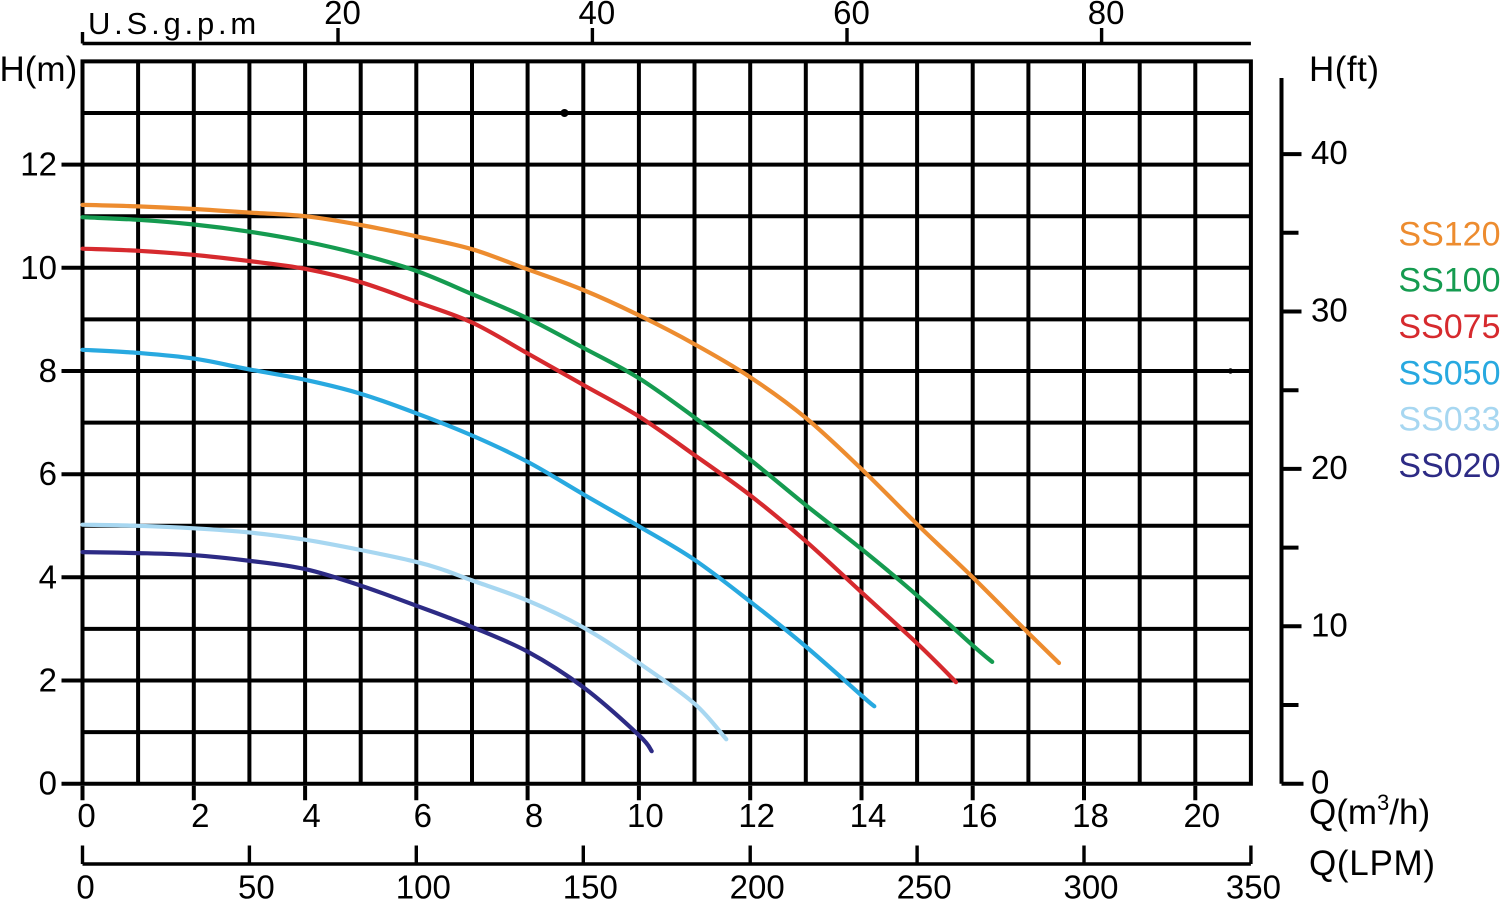 The height and width of the screenshot is (905, 1500). Describe the element at coordinates (1344, 69) in the screenshot. I see `svg-text: H(ft)` at that location.